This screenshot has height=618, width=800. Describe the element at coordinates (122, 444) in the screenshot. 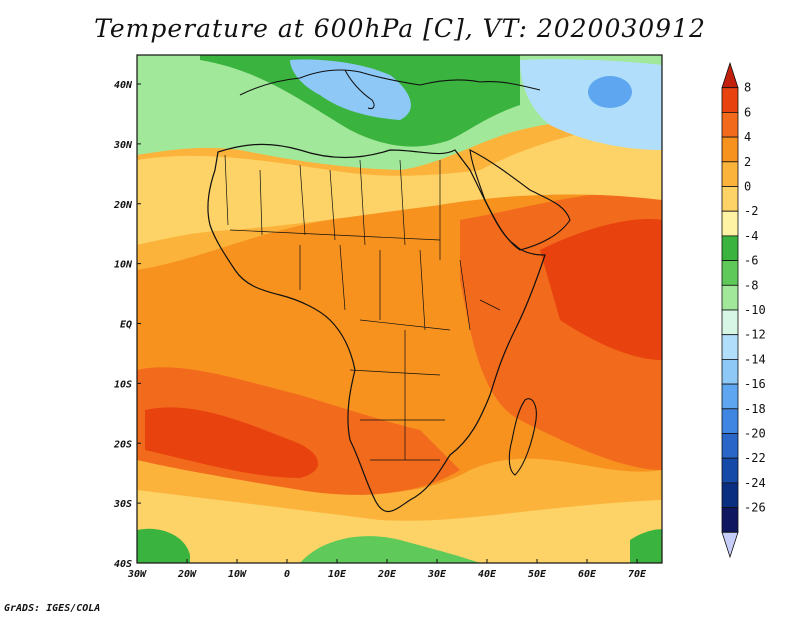

I see `lat-label: 20S` at that location.